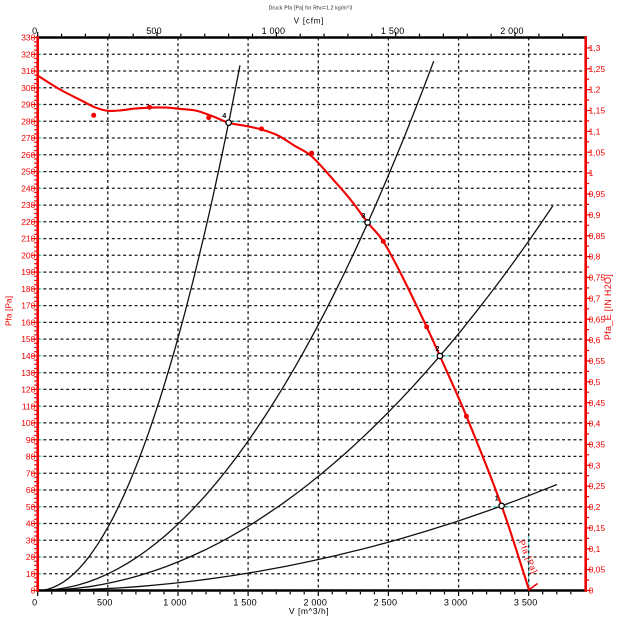 The image size is (624, 629). What do you see at coordinates (28, 222) in the screenshot?
I see `svg-text: 220` at bounding box center [28, 222].